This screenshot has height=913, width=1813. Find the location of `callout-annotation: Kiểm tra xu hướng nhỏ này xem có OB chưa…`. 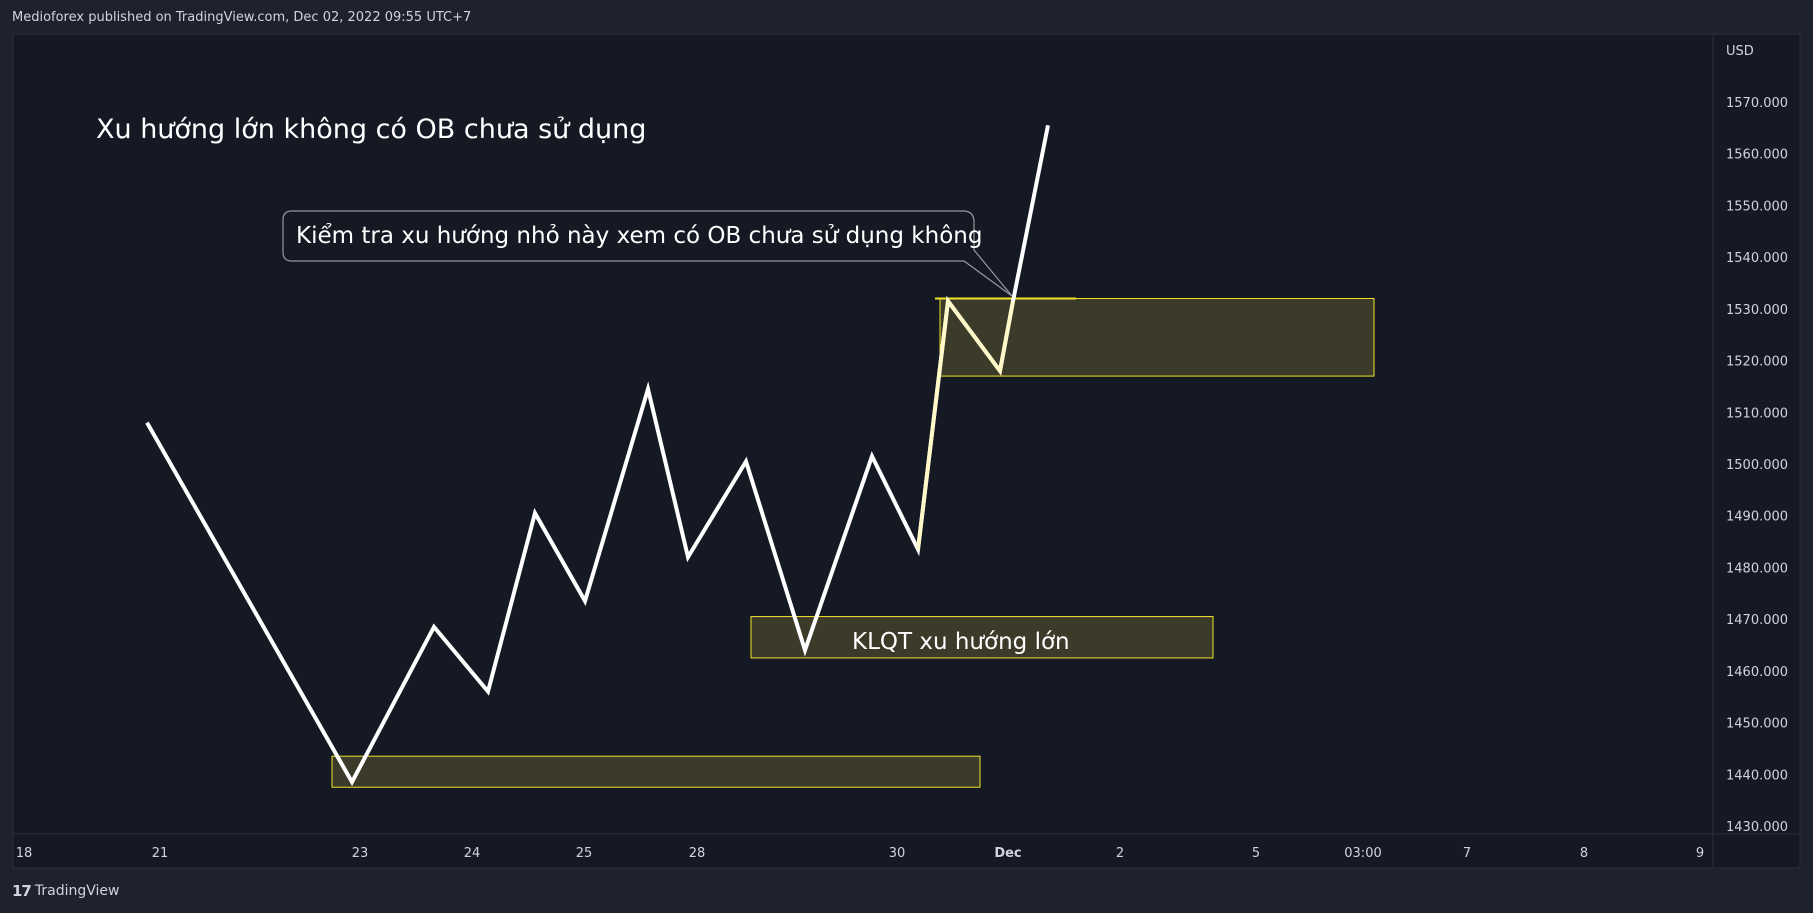

callout-annotation: Kiểm tra xu hướng nhỏ này xem có OB chưa… is located at coordinates (647, 253).